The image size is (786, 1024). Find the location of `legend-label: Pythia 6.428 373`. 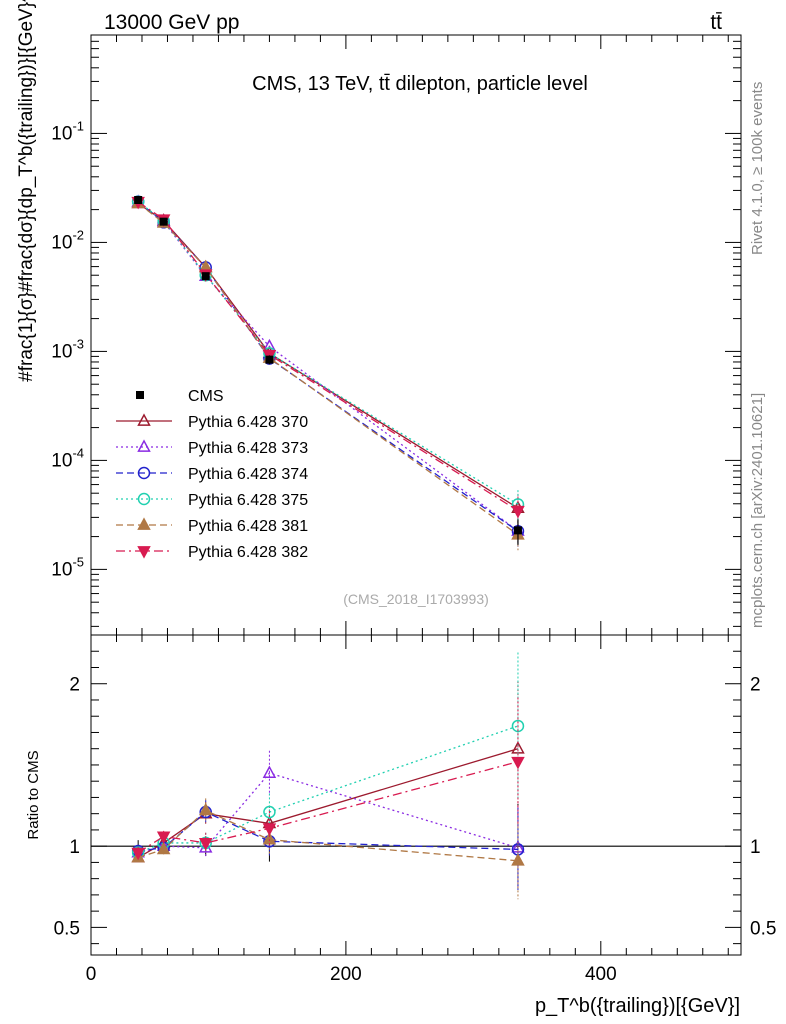

legend-label: Pythia 6.428 373 is located at coordinates (248, 448).